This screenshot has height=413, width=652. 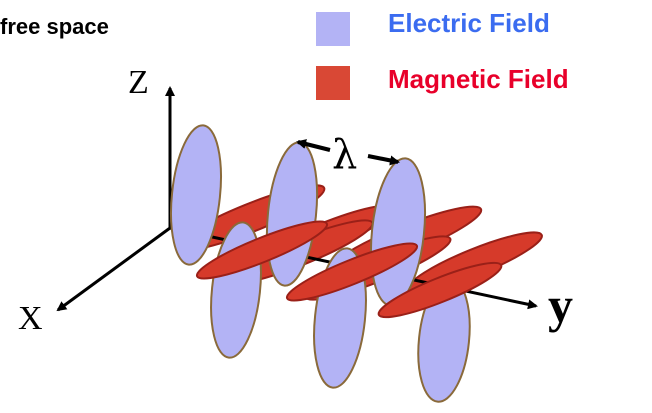 I want to click on electric-field-legend-label: Electric Field, so click(x=469, y=23).